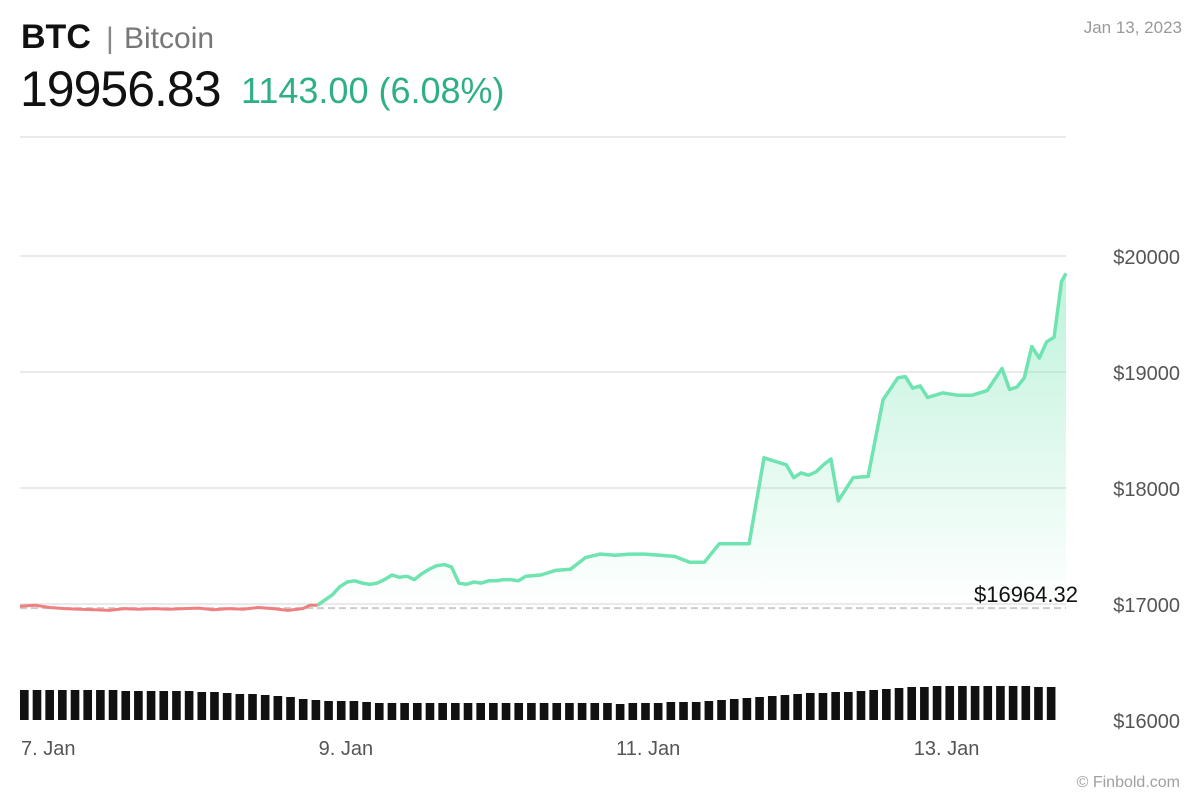  What do you see at coordinates (538, 703) in the screenshot?
I see `volume-bars` at bounding box center [538, 703].